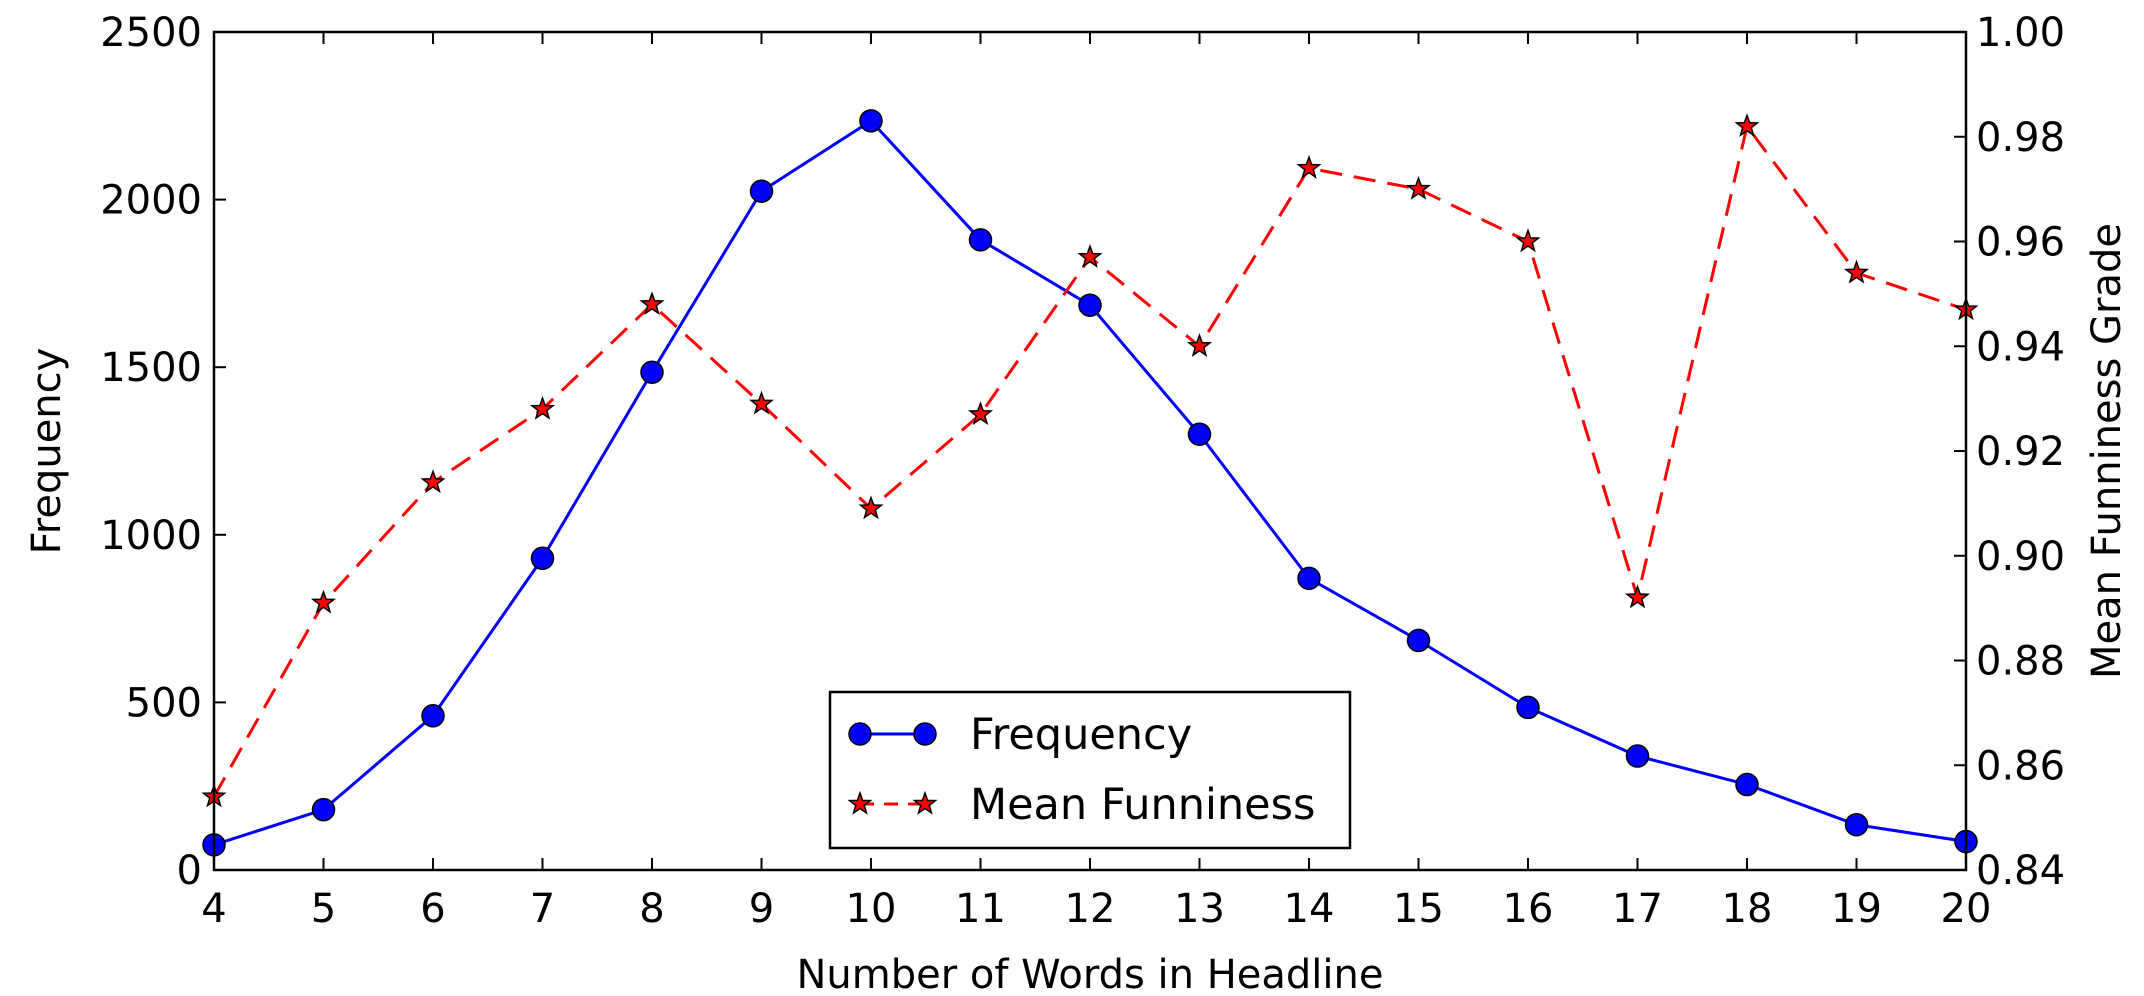  Describe the element at coordinates (2020, 766) in the screenshot. I see `y-tick-label-right: 0.86` at that location.